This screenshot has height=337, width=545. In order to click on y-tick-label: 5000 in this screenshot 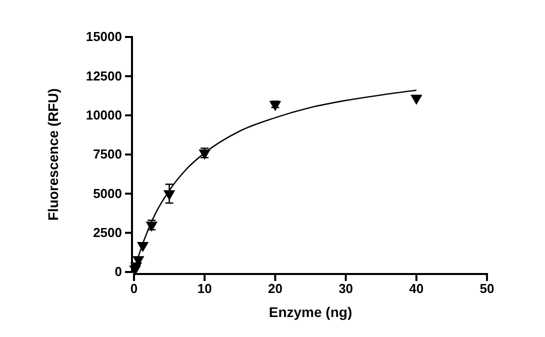, I will do `click(107, 193)`.